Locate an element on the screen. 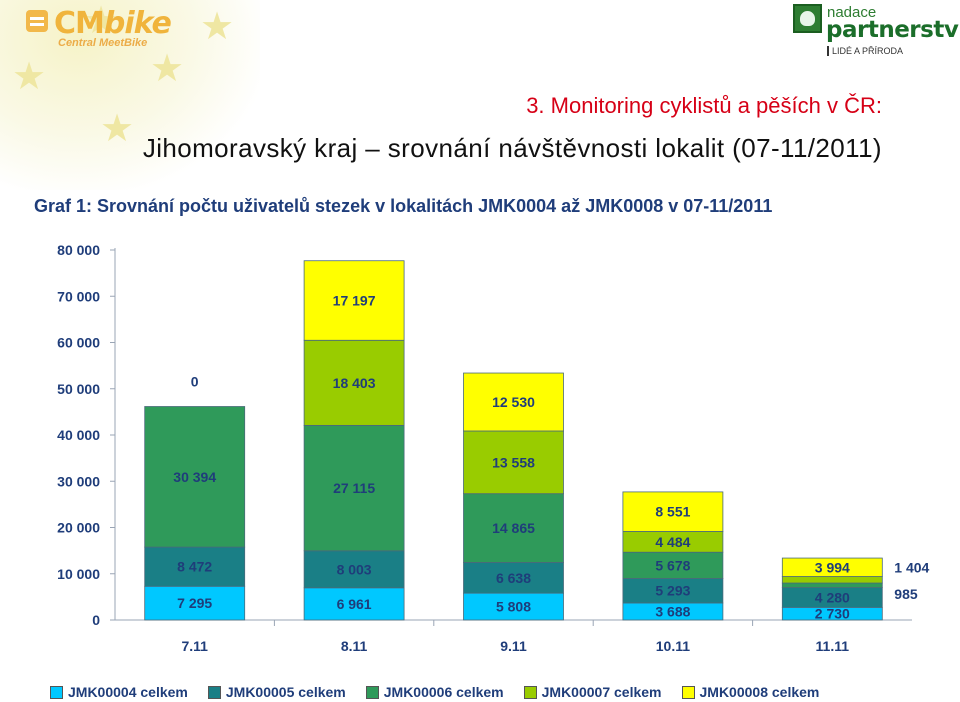  data-label: 0 is located at coordinates (195, 382).